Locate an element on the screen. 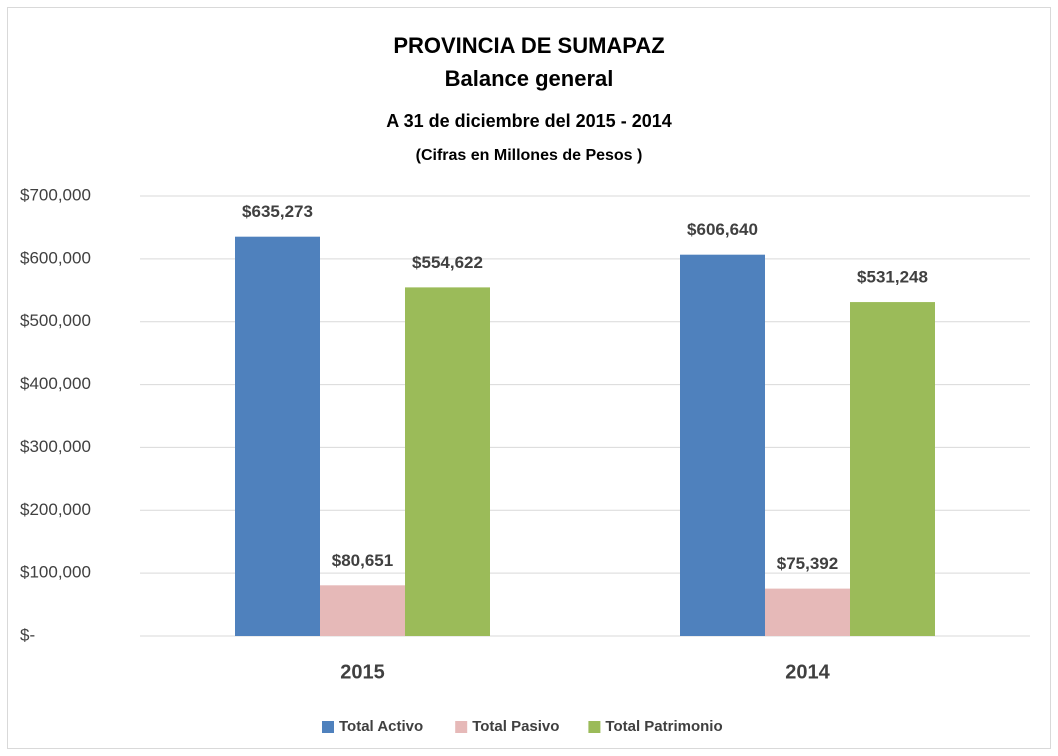 This screenshot has width=1058, height=756. legend-label: Total Activo is located at coordinates (381, 726).